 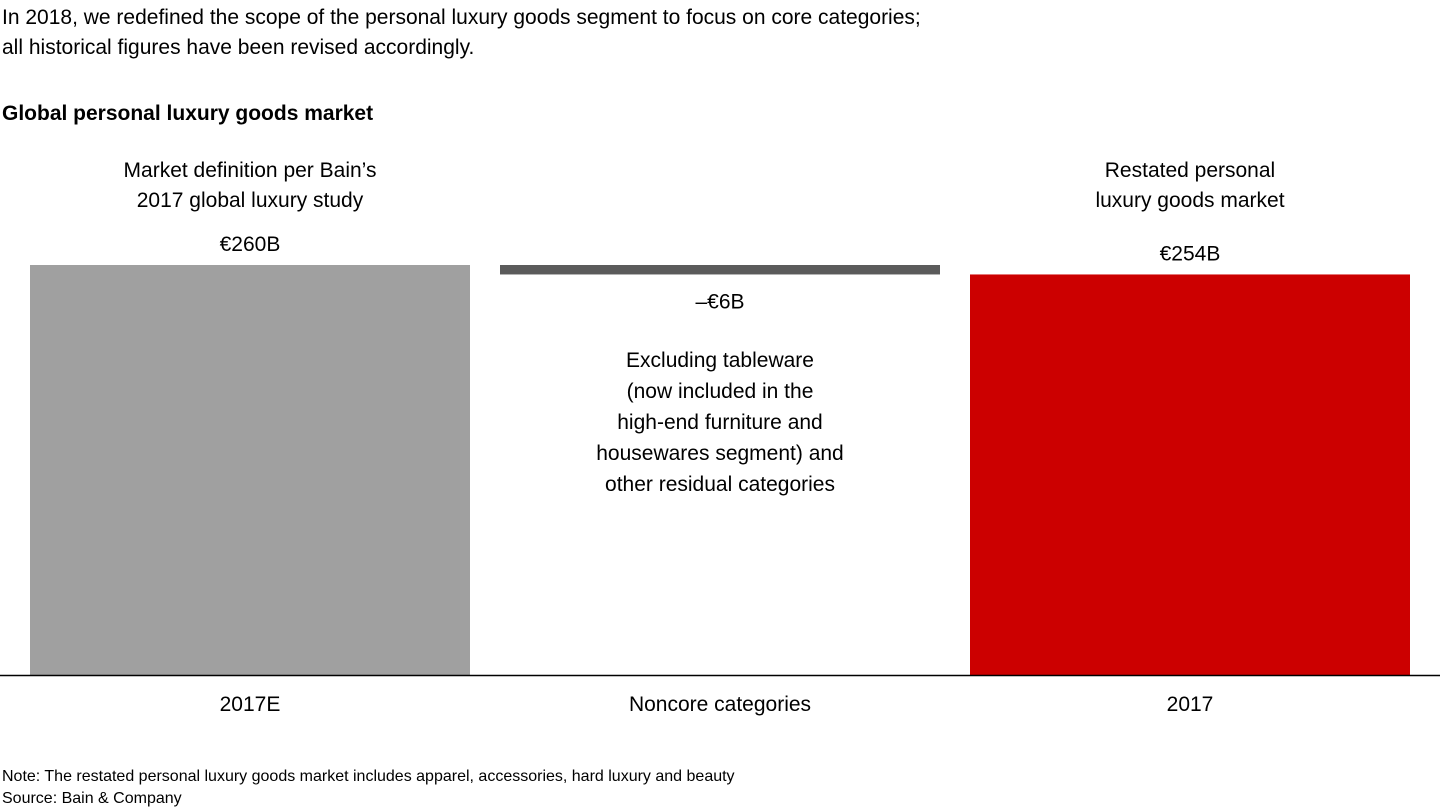 What do you see at coordinates (1190, 200) in the screenshot?
I see `bar-top-label-2017-line-2: luxury goods market` at bounding box center [1190, 200].